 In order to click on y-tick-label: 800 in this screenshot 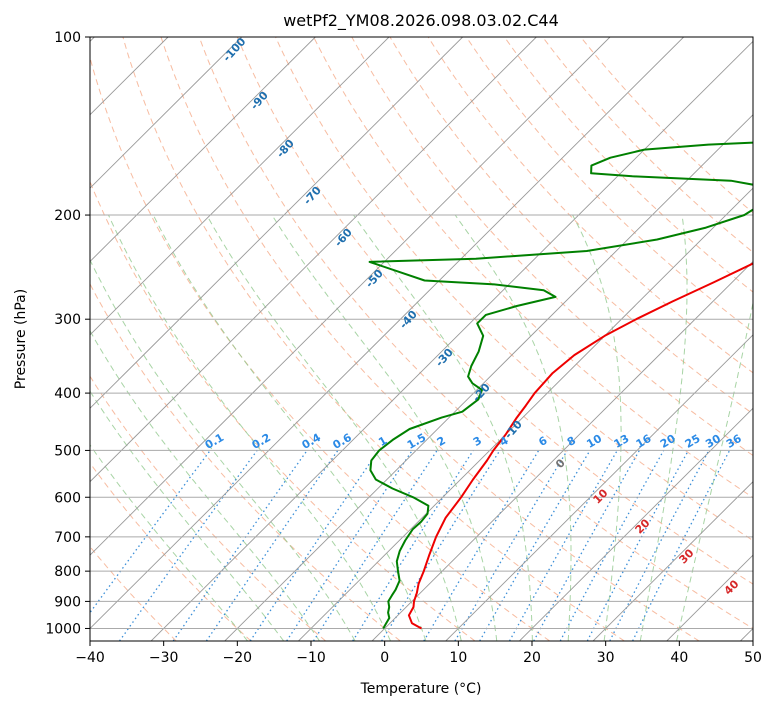, I will do `click(67, 572)`.